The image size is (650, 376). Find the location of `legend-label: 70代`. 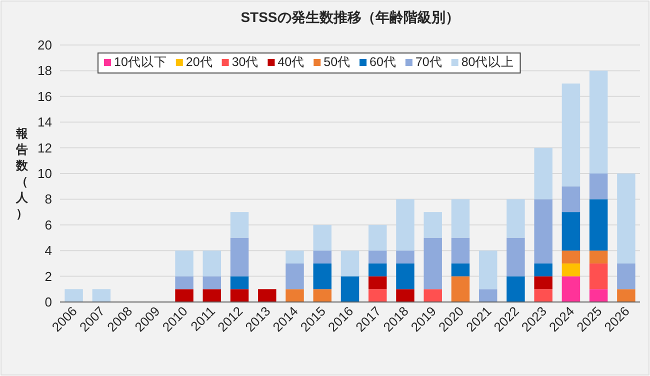

legend-label: 70代 is located at coordinates (428, 62).